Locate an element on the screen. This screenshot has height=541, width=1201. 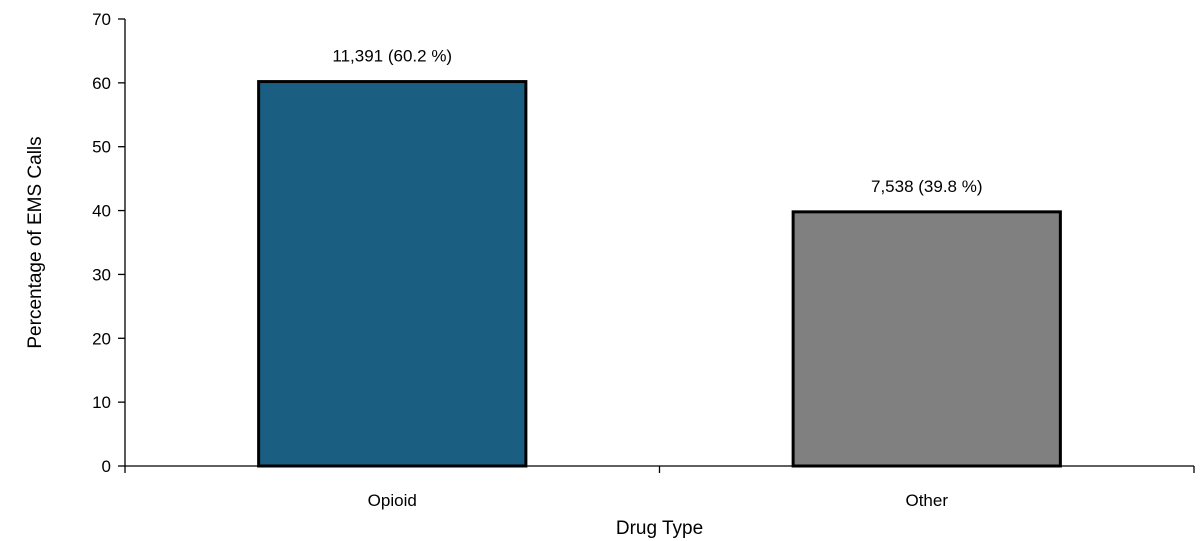
y-tick-label: 0 is located at coordinates (106, 466).